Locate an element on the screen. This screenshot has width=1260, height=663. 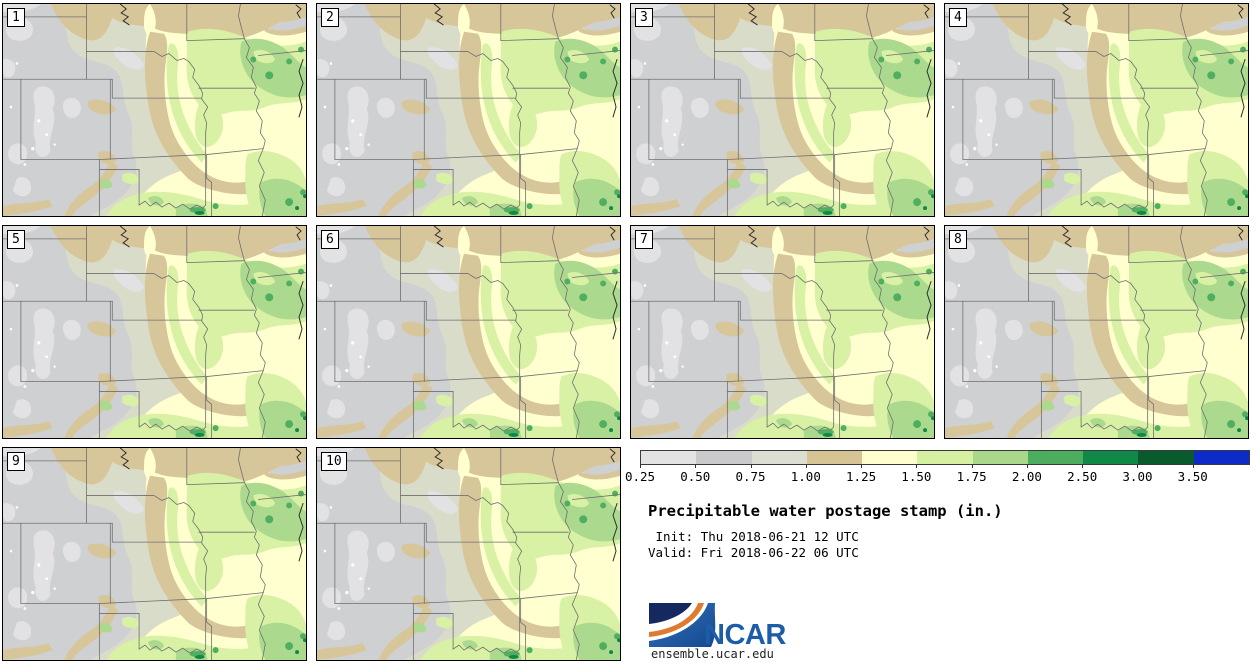
ensemble-panel: 8 is located at coordinates (1096, 332).